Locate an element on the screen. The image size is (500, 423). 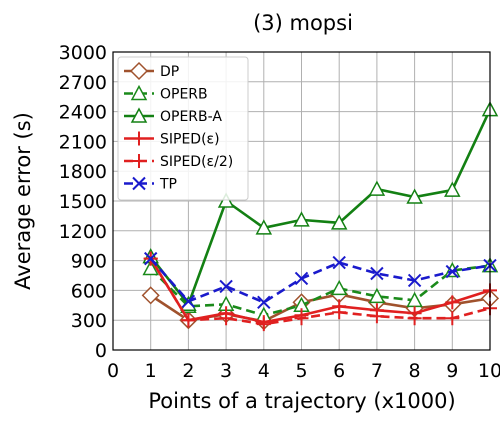
chart-title: (3) mopsi is located at coordinates (303, 23).